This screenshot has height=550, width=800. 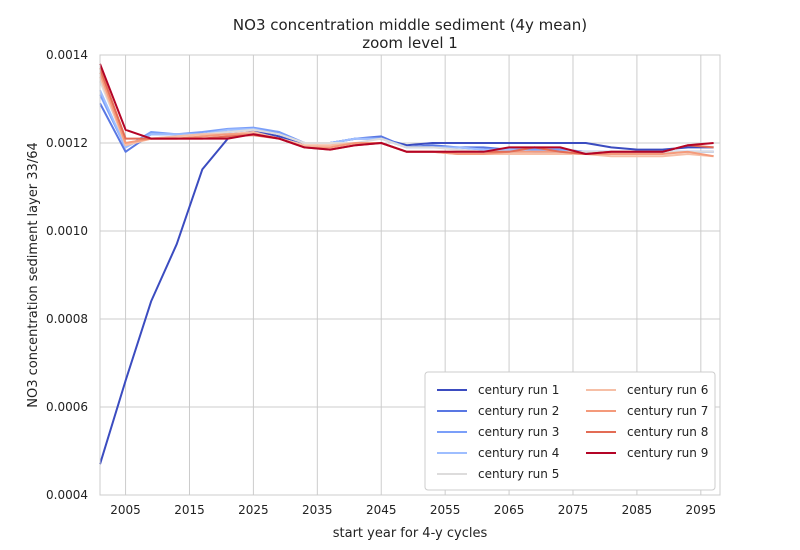 I want to click on x-tick-label: 2095, so click(x=701, y=510).